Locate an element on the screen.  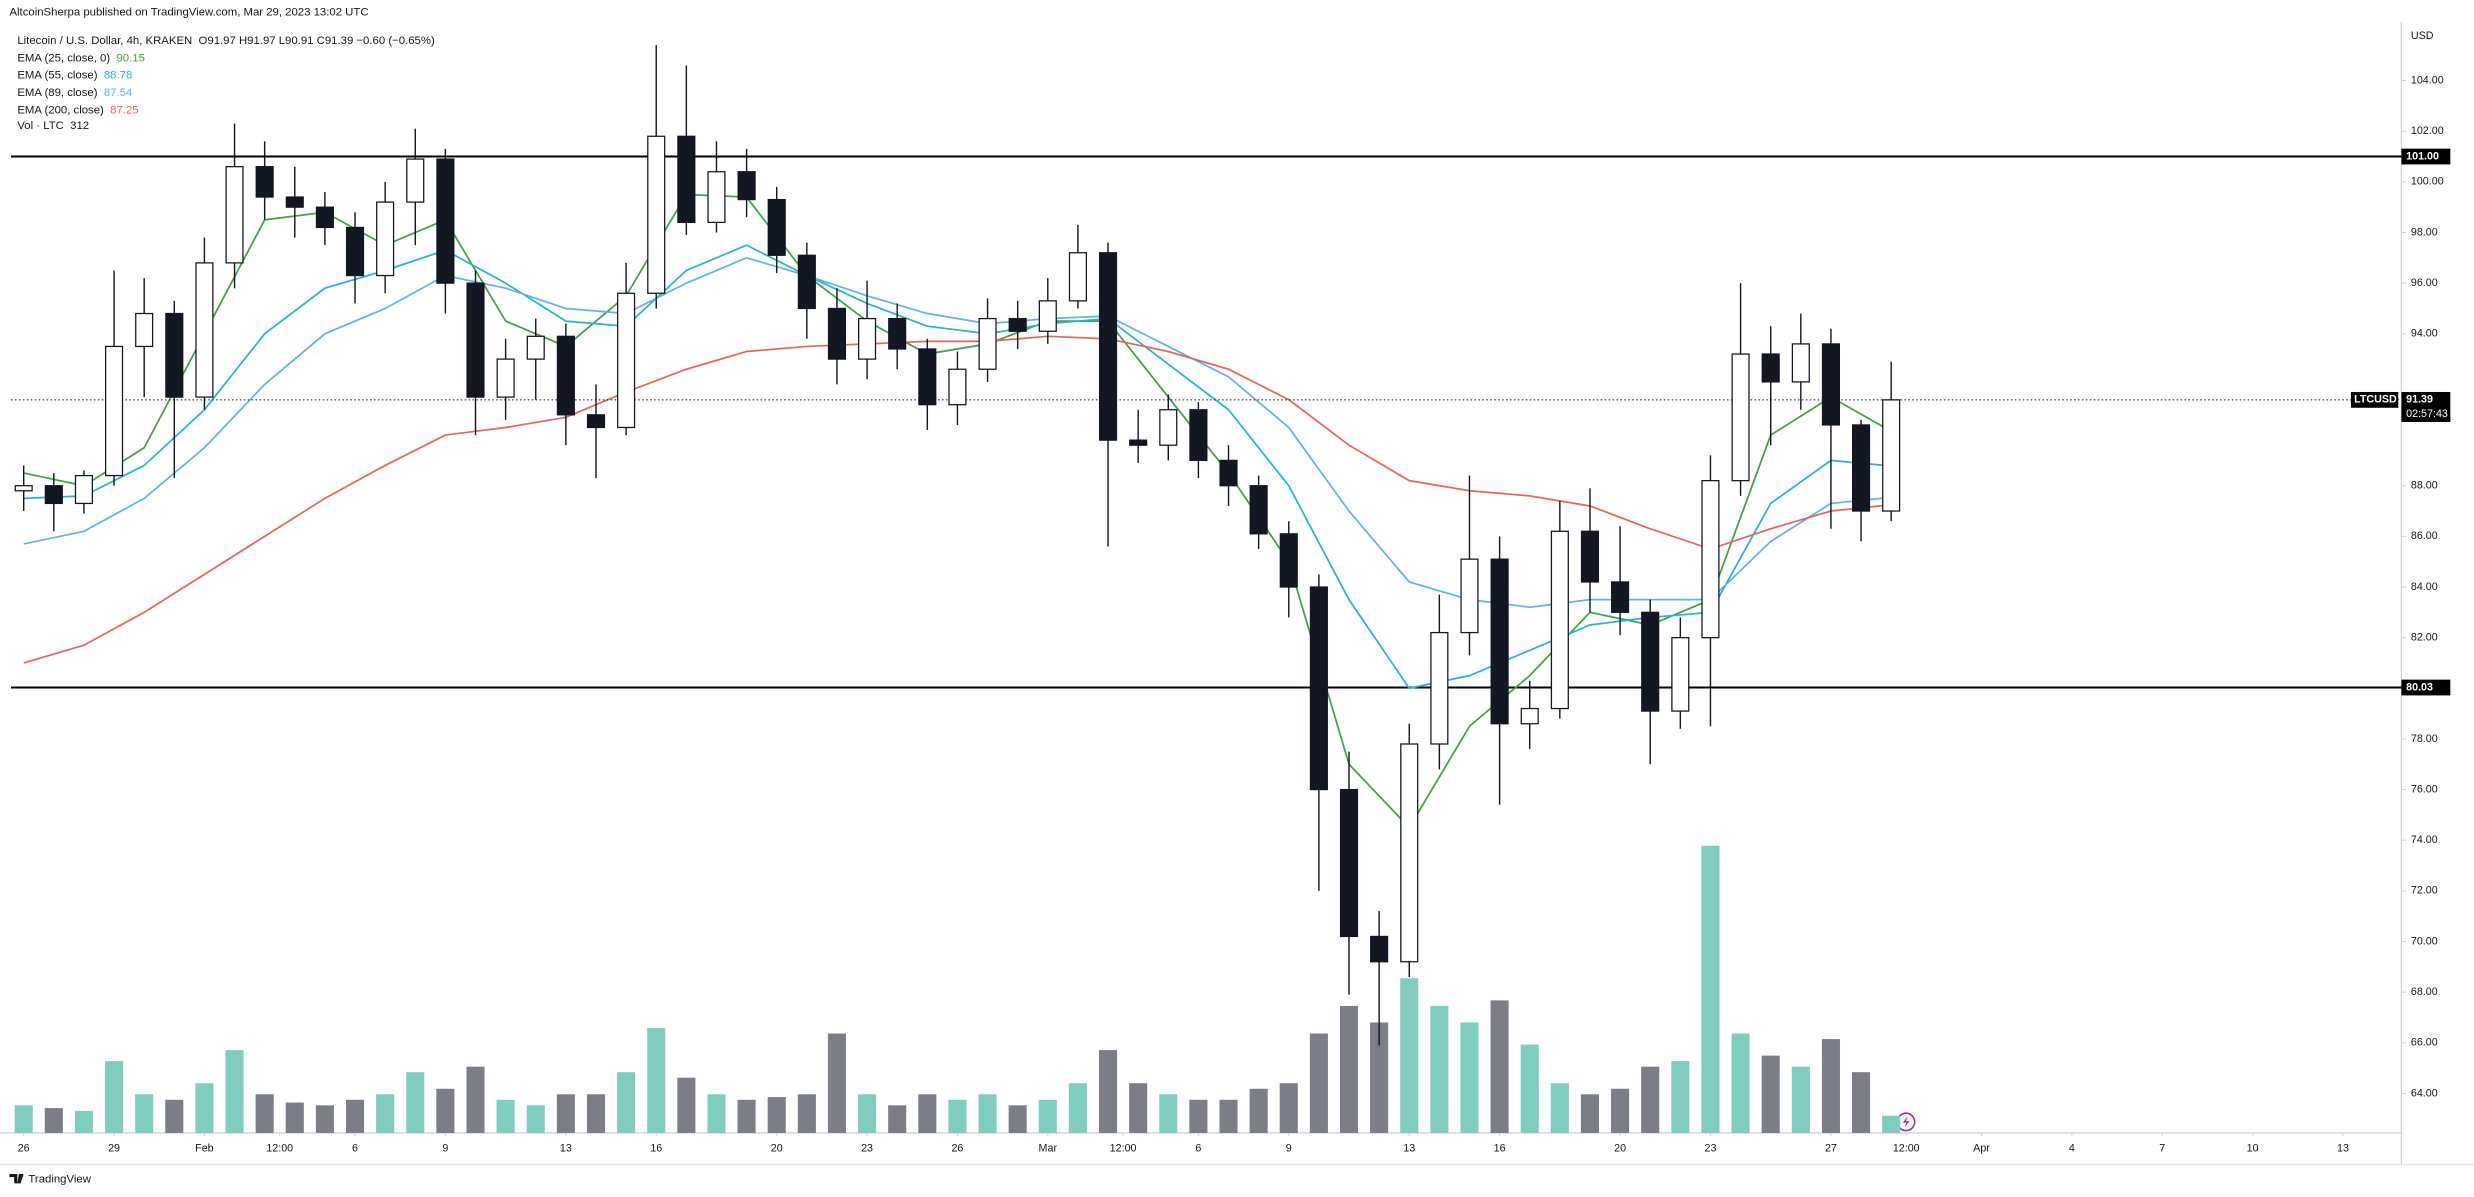
x-tick-label: 23 is located at coordinates (867, 1149).